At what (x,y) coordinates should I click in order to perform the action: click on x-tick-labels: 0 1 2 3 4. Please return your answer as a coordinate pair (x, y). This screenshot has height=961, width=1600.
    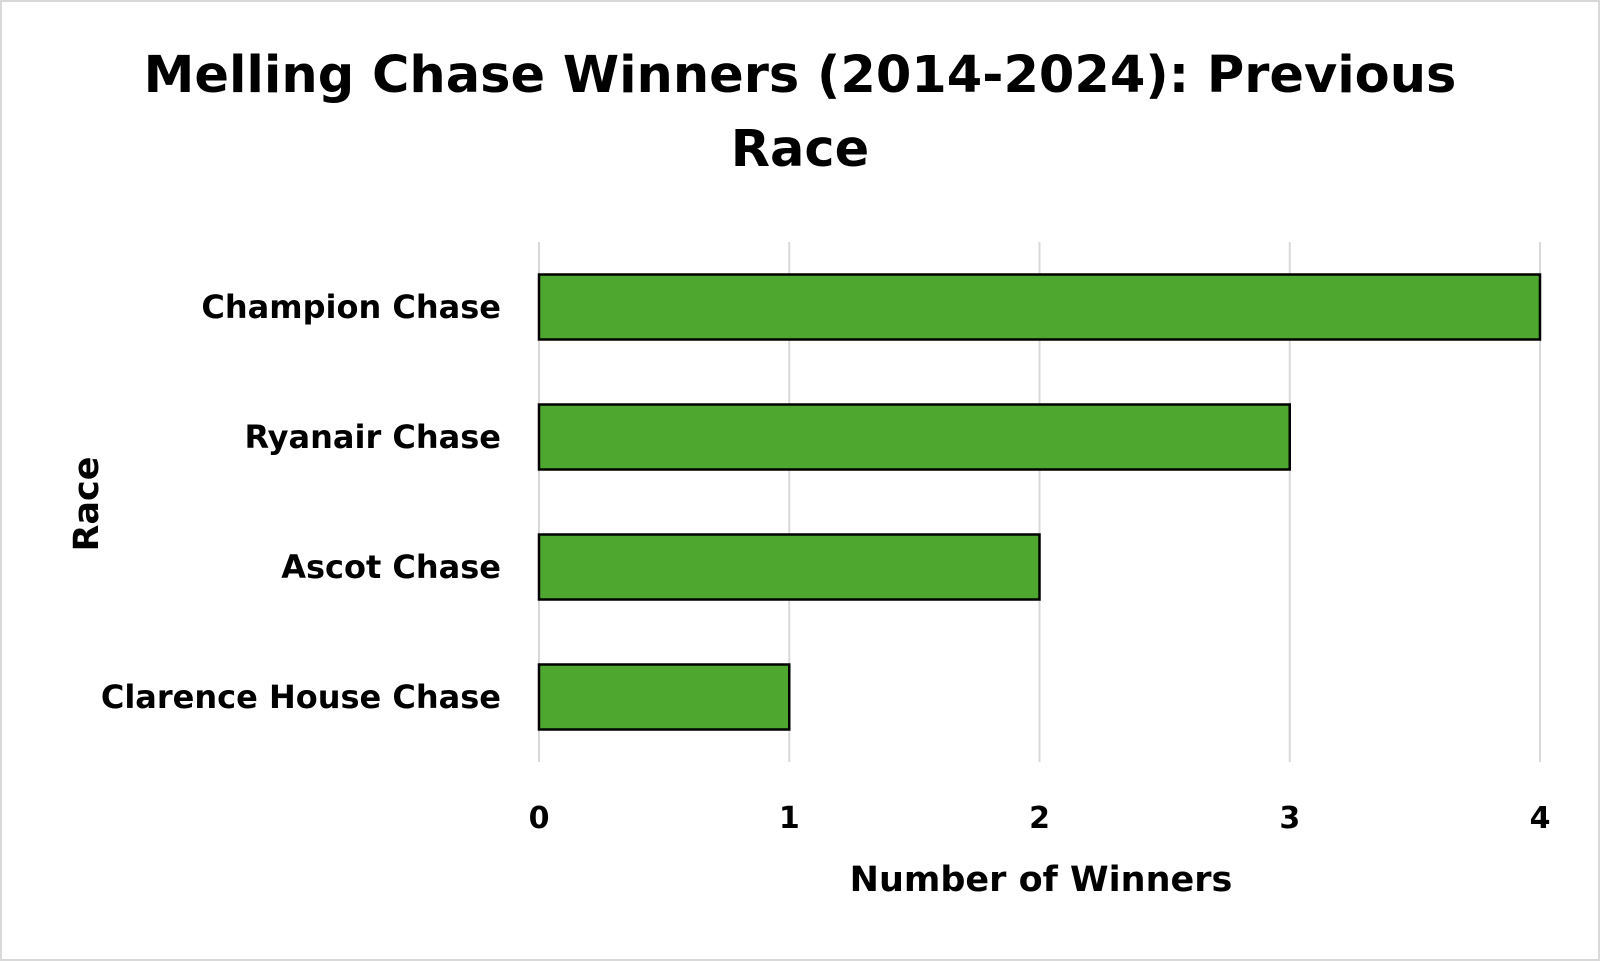
    Looking at the image, I should click on (1040, 818).